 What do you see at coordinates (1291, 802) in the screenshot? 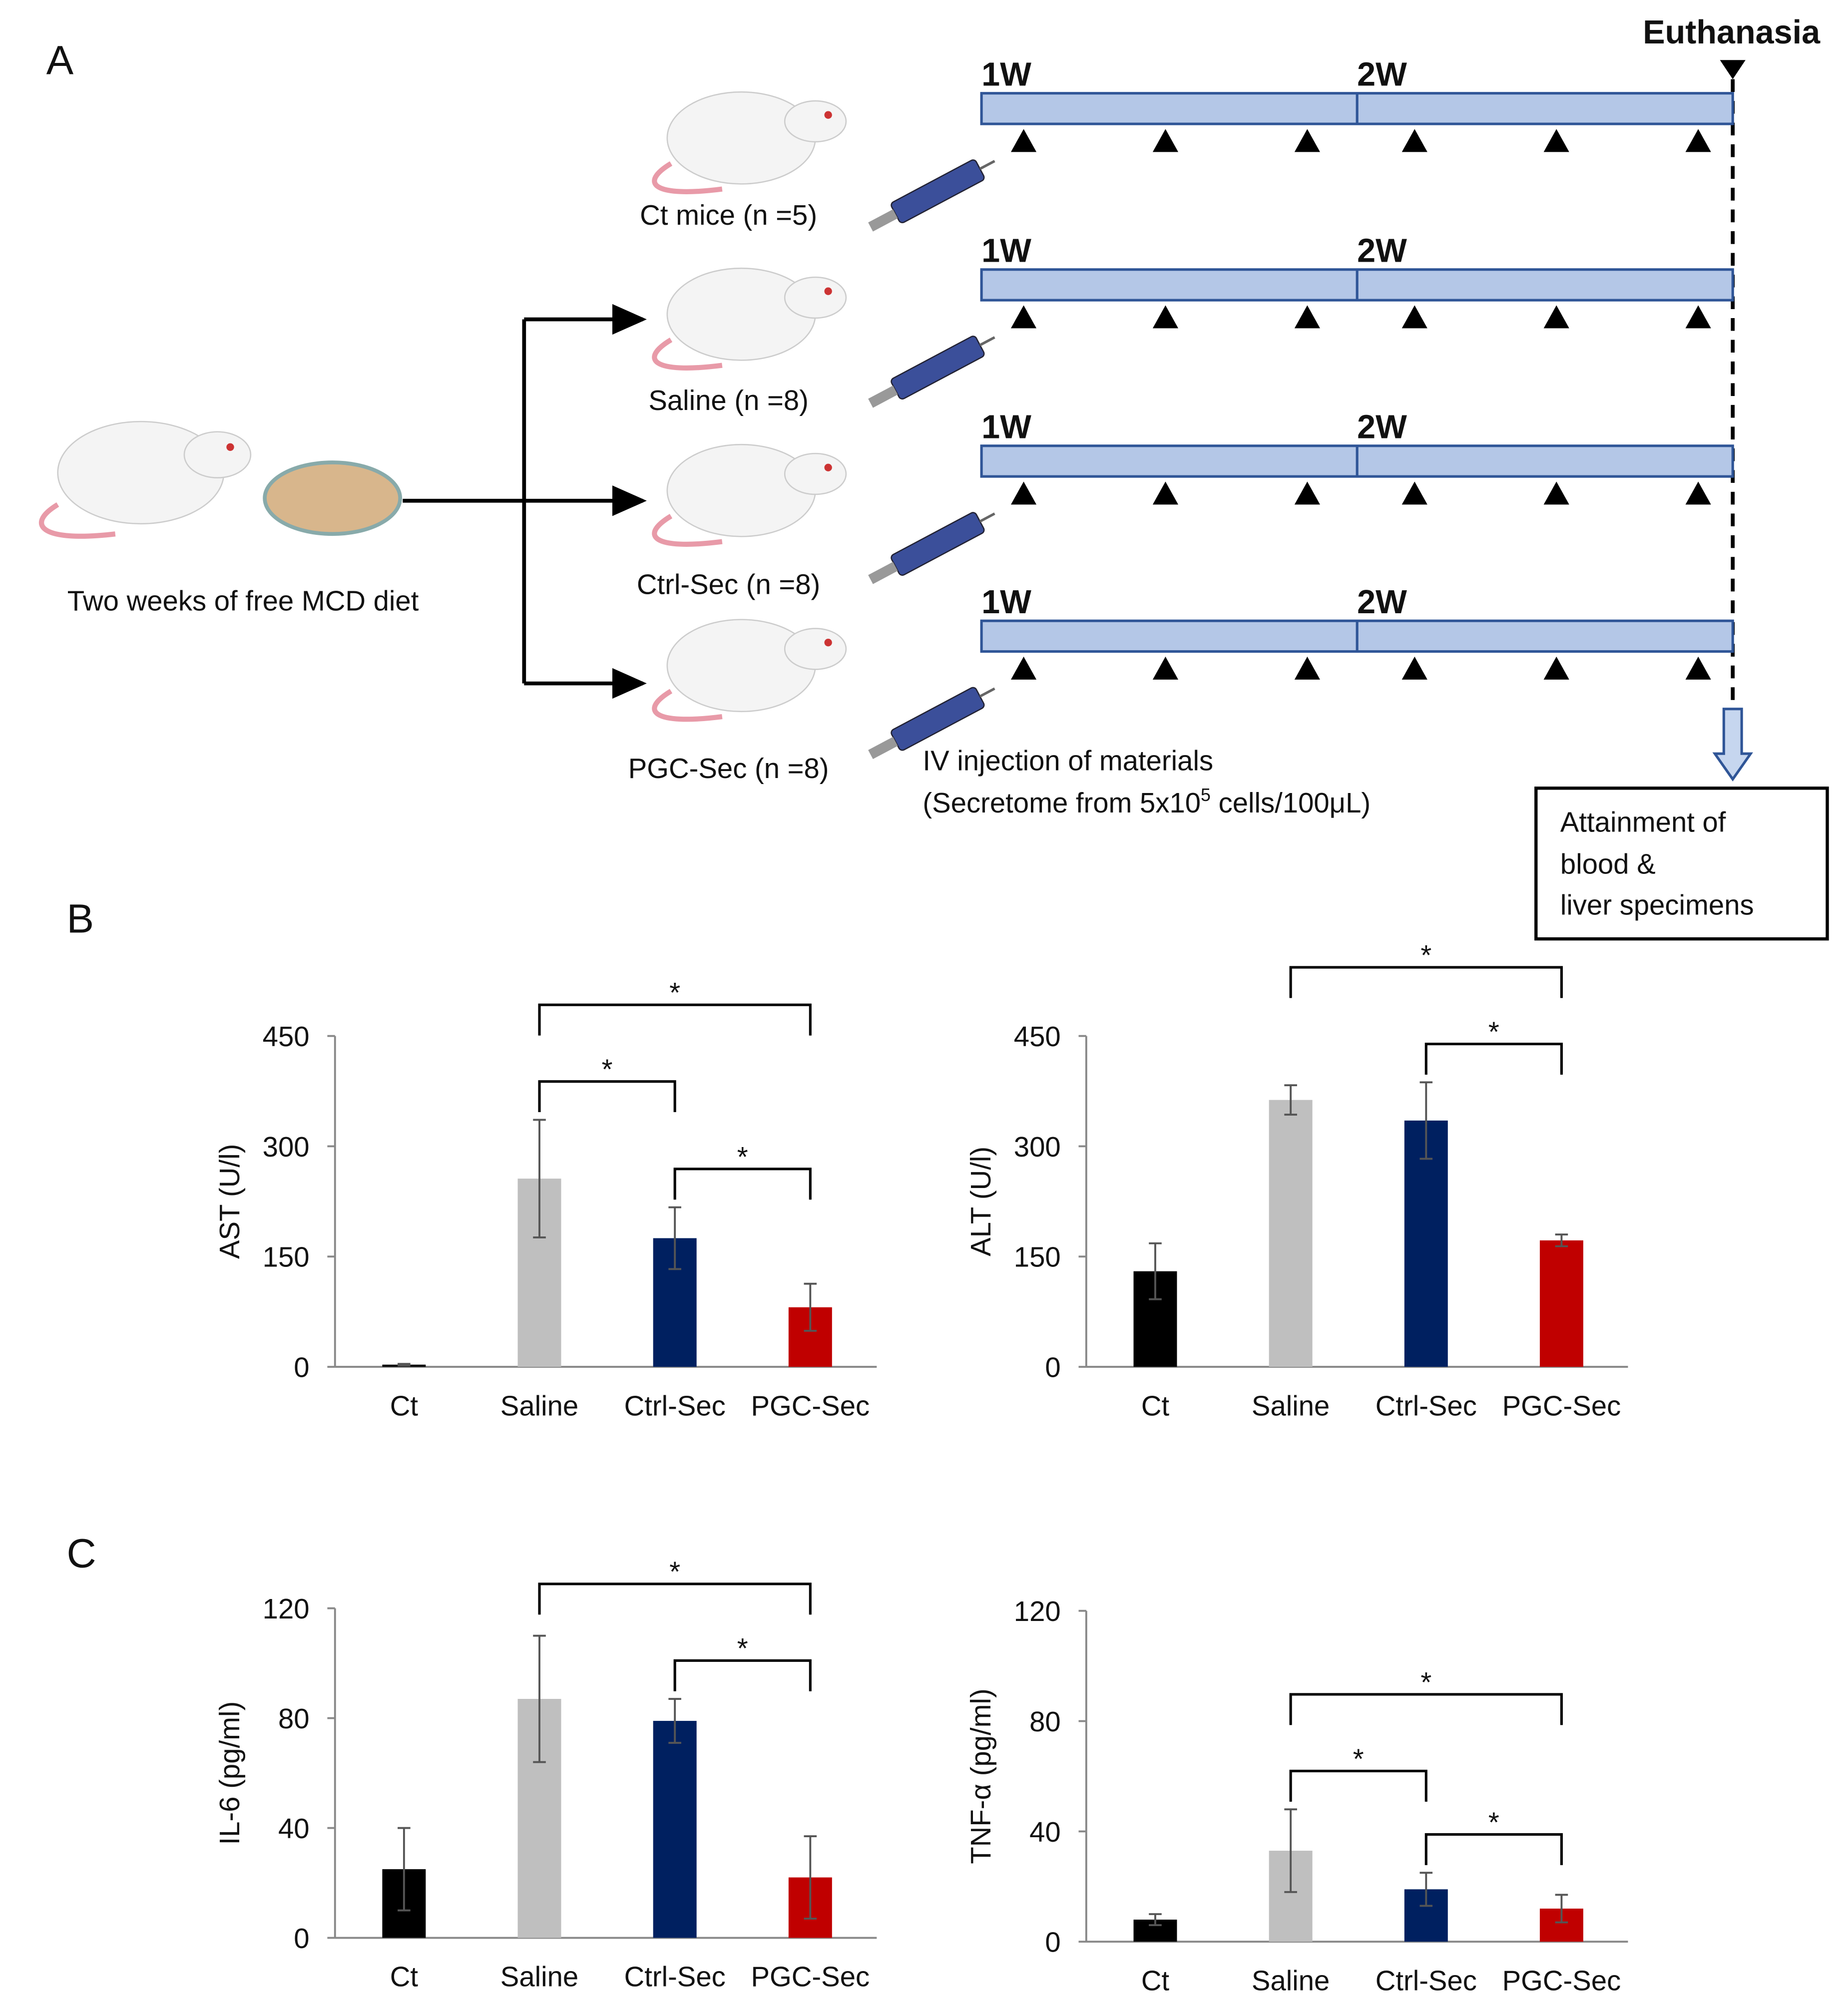
I see `injection-text: cells/100μL)` at bounding box center [1291, 802].